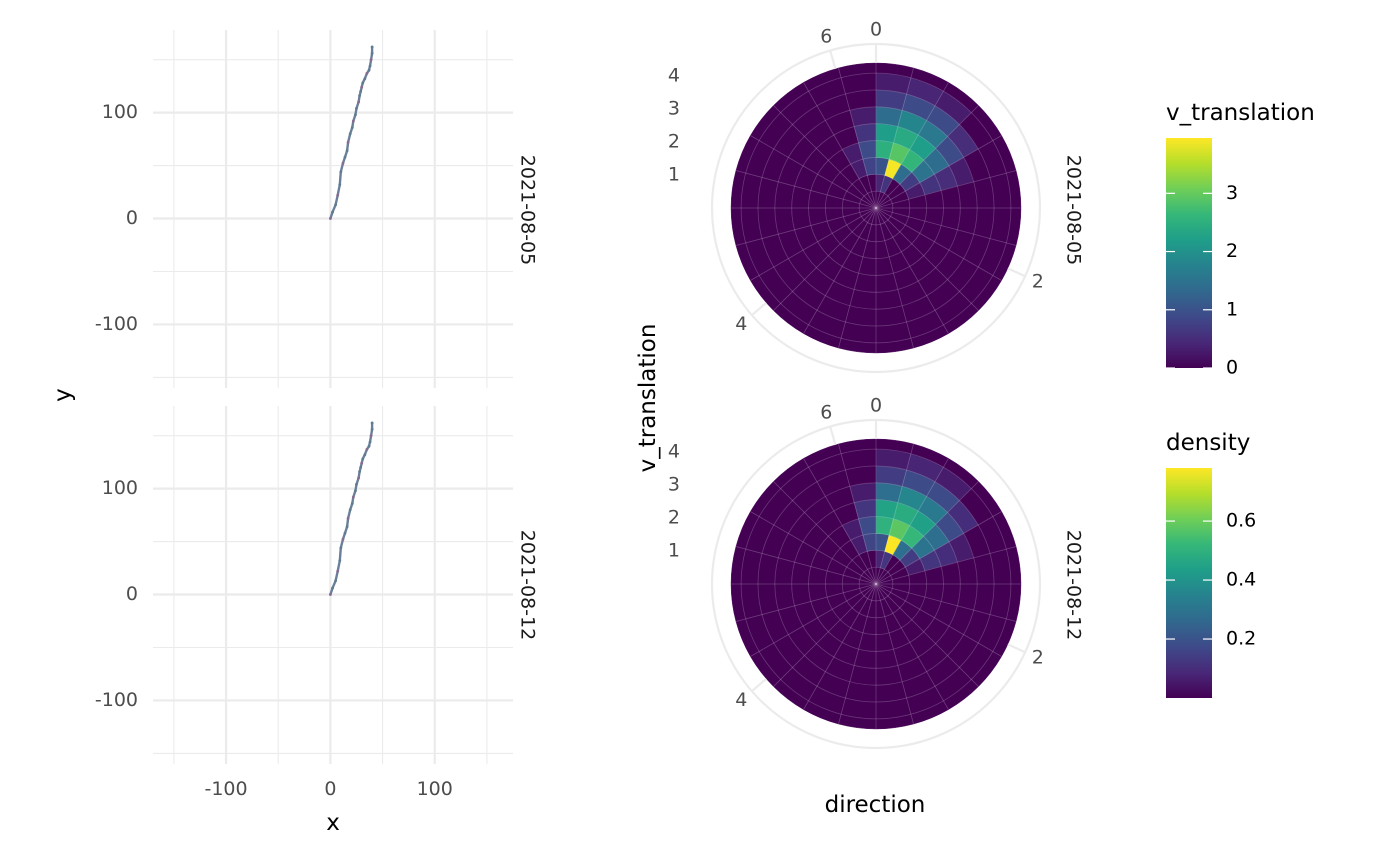  What do you see at coordinates (333, 823) in the screenshot?
I see `x-axis-title: x` at bounding box center [333, 823].